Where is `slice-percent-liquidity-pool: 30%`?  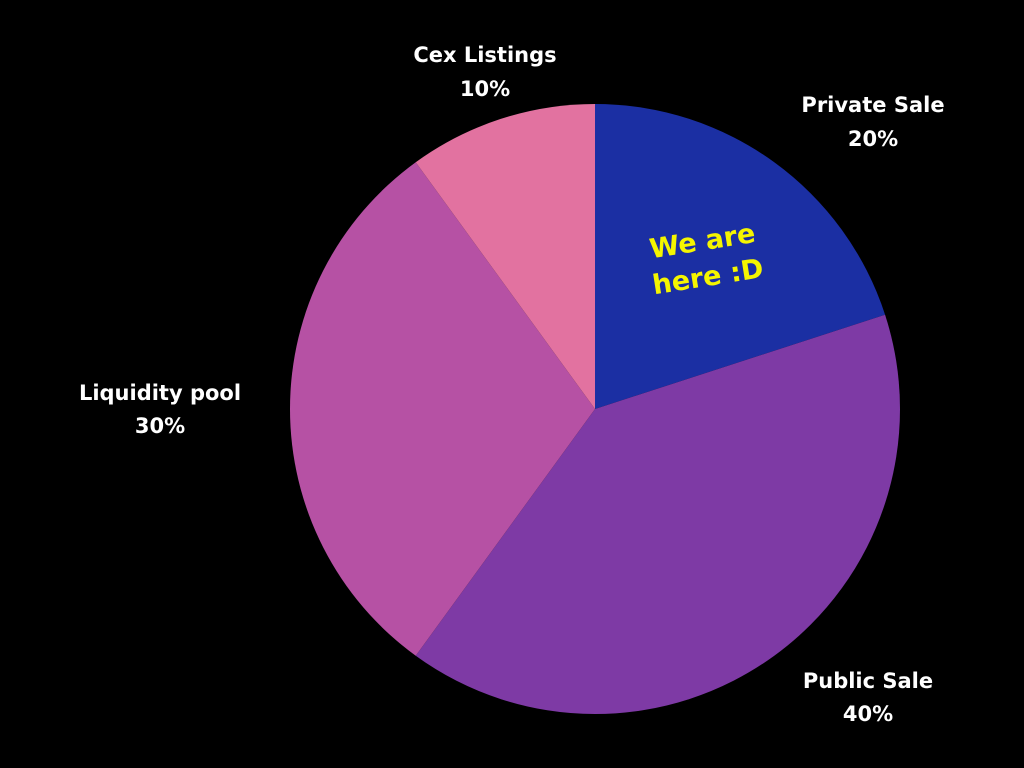 slice-percent-liquidity-pool: 30% is located at coordinates (160, 426).